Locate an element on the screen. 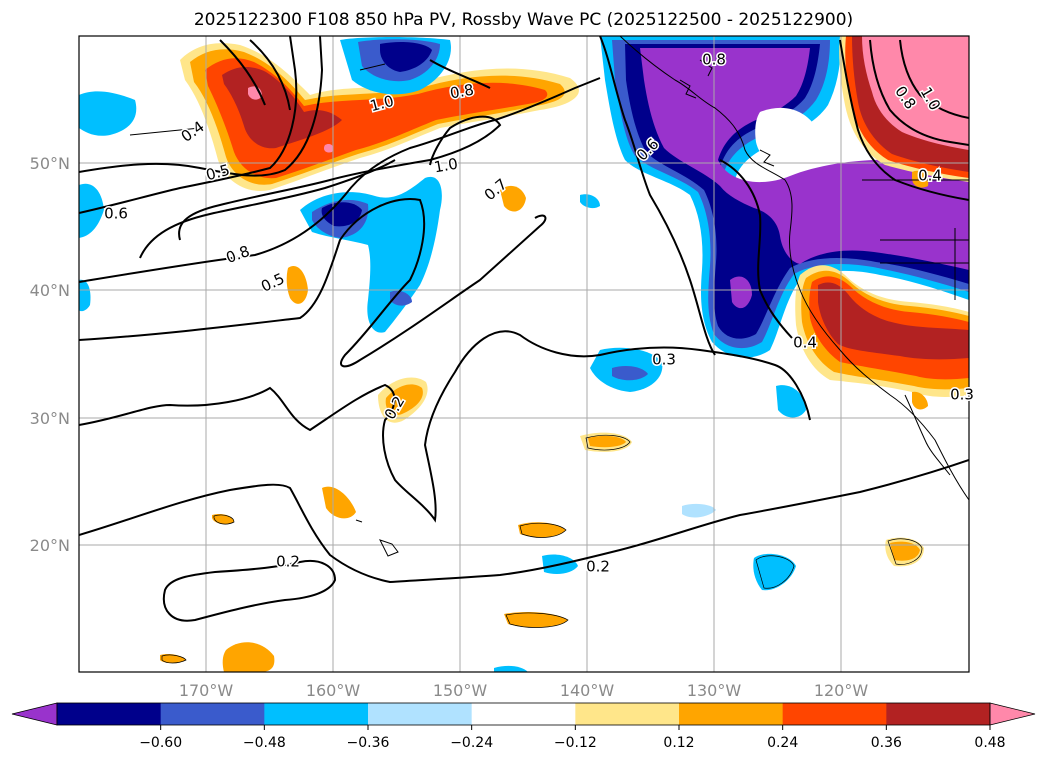 The width and height of the screenshot is (1047, 765). colorbar-tick-label: −0.24 is located at coordinates (471, 743).